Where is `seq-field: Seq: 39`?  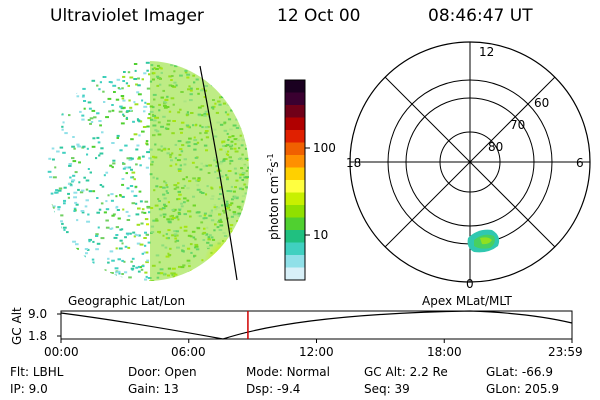 seq-field: Seq: 39 is located at coordinates (387, 389).